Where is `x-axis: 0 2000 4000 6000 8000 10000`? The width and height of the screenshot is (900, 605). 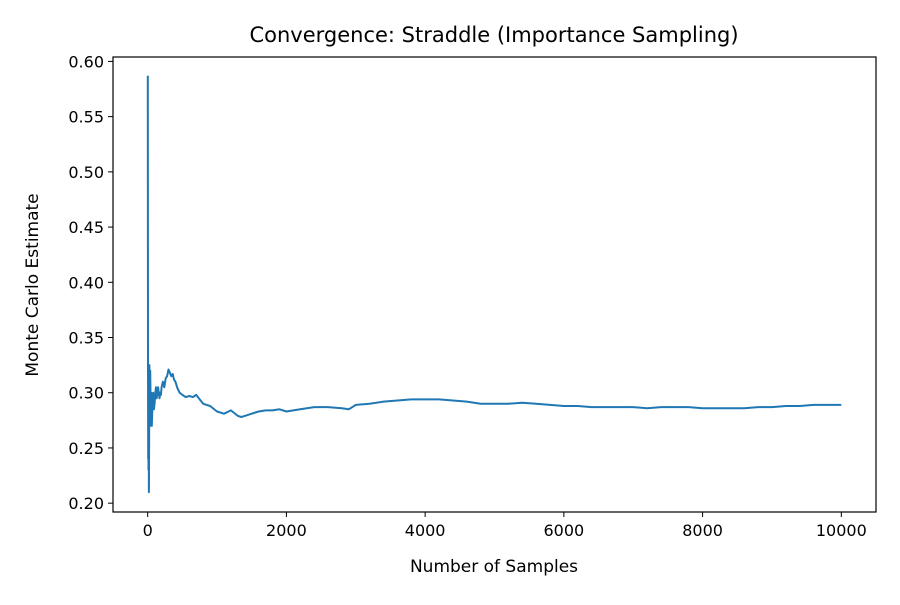
x-axis: 0 2000 4000 6000 8000 10000 is located at coordinates (505, 526).